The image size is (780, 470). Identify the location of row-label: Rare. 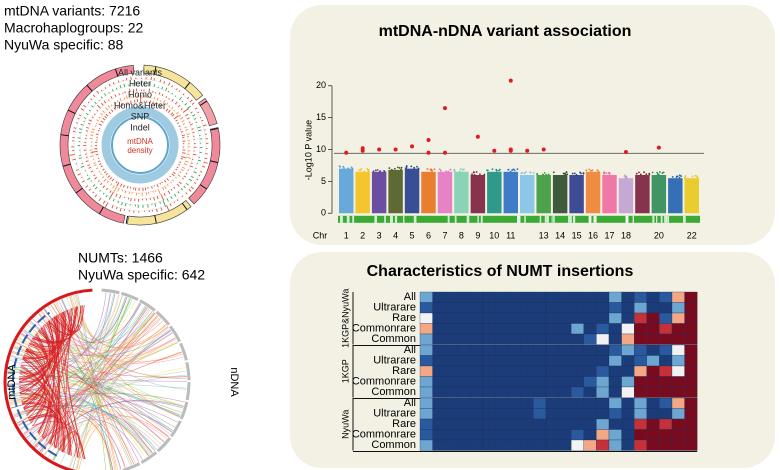
(404, 371).